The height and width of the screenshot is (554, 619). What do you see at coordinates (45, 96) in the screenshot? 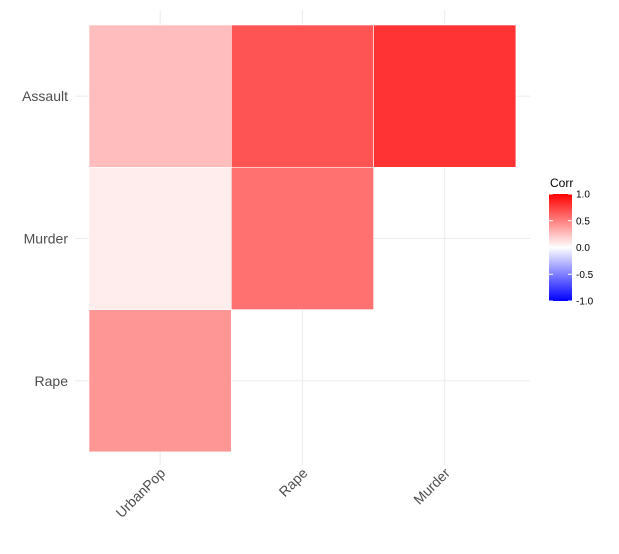
I see `y-tick-label-assault: Assault` at bounding box center [45, 96].